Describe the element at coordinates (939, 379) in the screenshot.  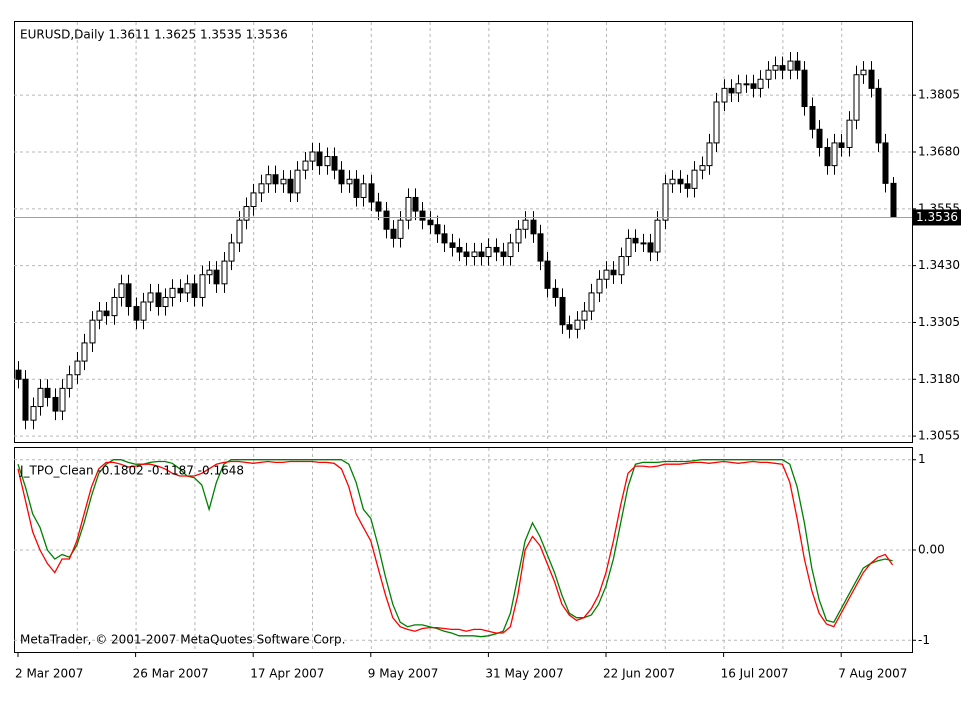
I see `y-tick-label: 1.3180` at that location.